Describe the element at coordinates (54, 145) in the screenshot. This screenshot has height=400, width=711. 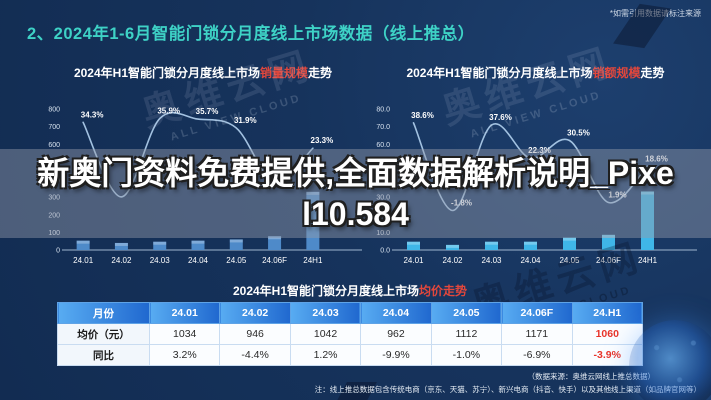
I see `y-axis-tick: 600` at that location.